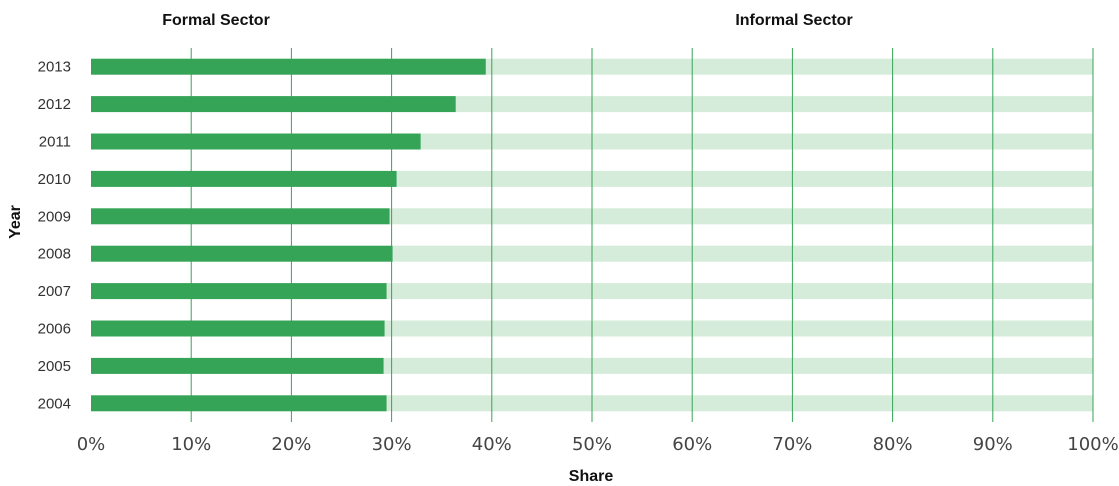 The height and width of the screenshot is (486, 1119). Describe the element at coordinates (392, 444) in the screenshot. I see `x-tick-label: 30%` at that location.